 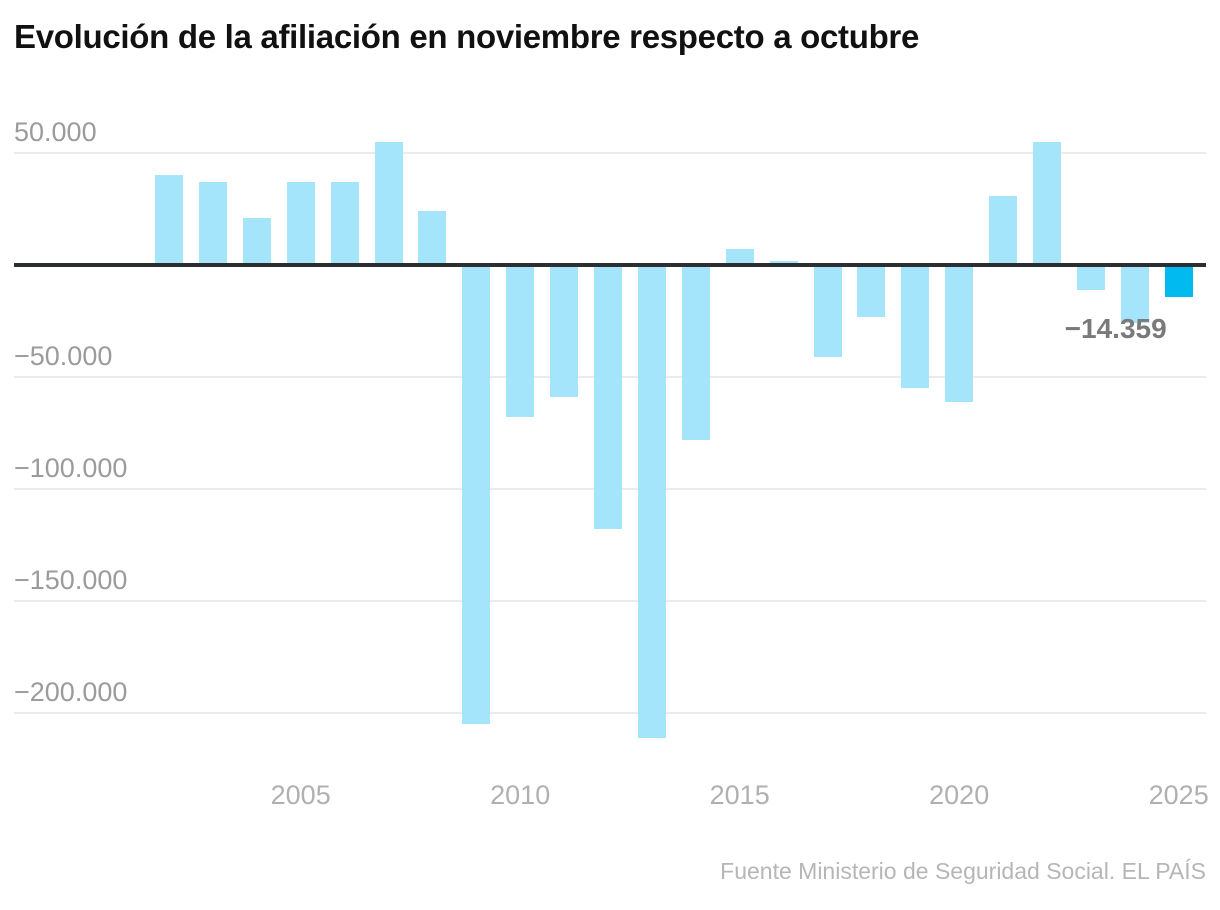 I want to click on x-axis-tick-label: 2020, so click(x=959, y=795).